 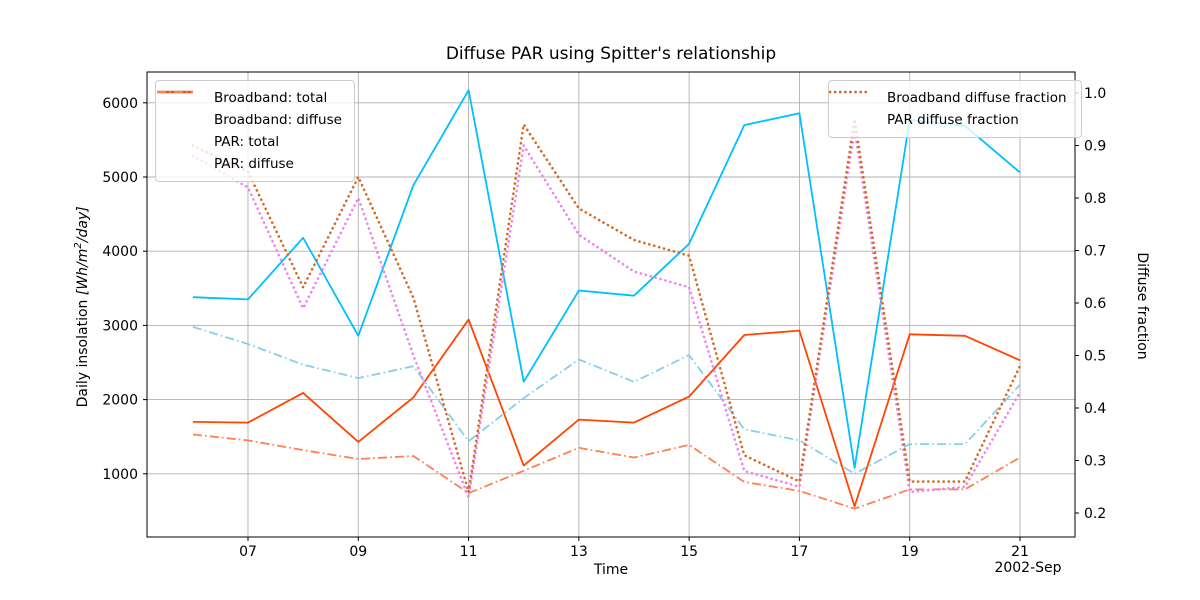 I want to click on y-right-tick-label: 0.7, so click(x=1095, y=252).